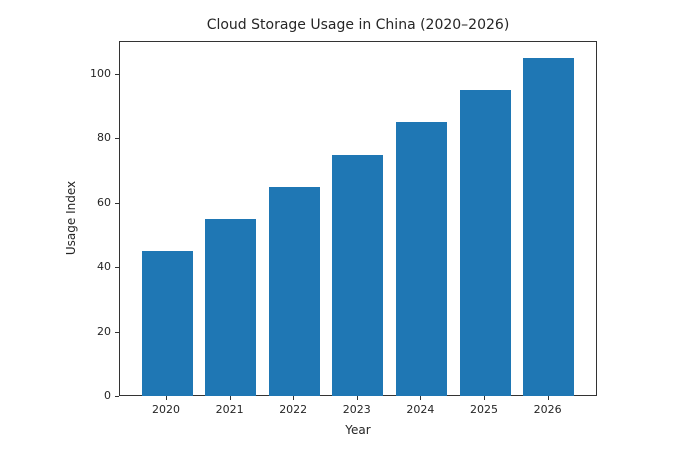 This screenshot has width=700, height=450. Describe the element at coordinates (231, 307) in the screenshot. I see `bar-2021` at that location.